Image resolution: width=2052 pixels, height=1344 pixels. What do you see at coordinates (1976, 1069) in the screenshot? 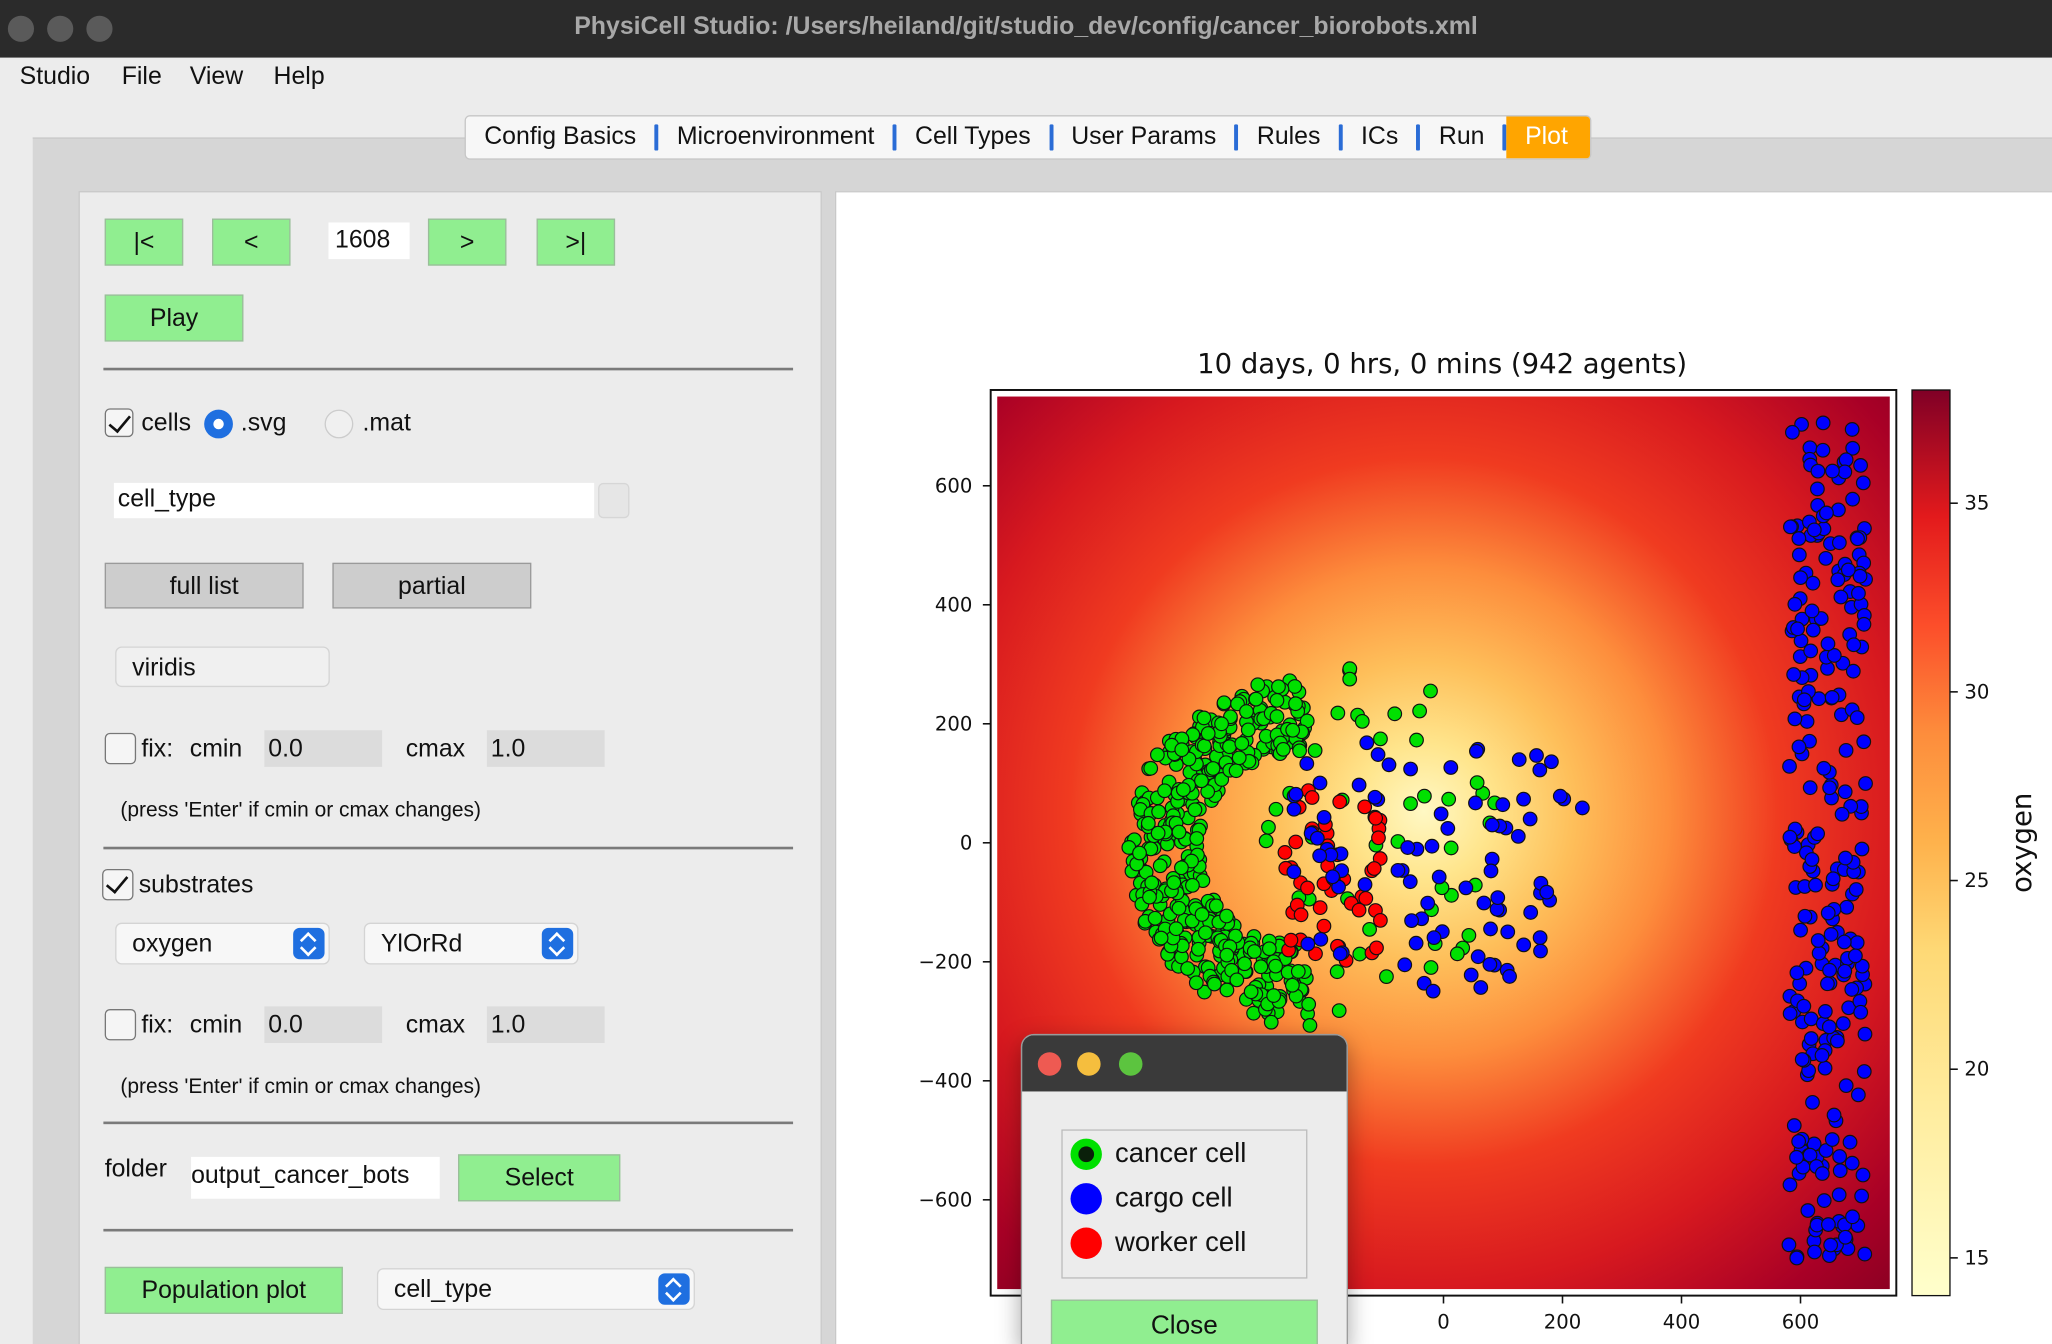
I see `colorbar-tick-label: 20` at bounding box center [1976, 1069].